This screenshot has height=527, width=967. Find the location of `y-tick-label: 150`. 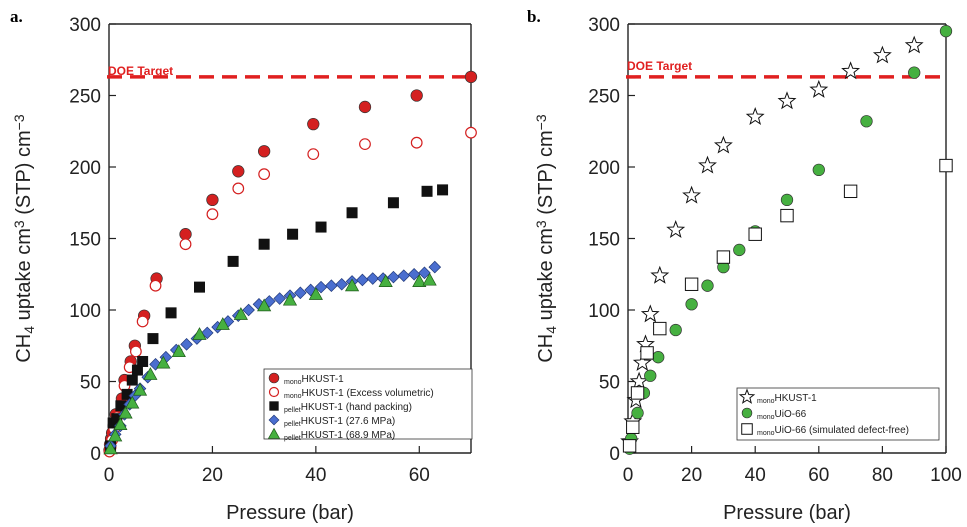

y-tick-label: 150 is located at coordinates (604, 240).